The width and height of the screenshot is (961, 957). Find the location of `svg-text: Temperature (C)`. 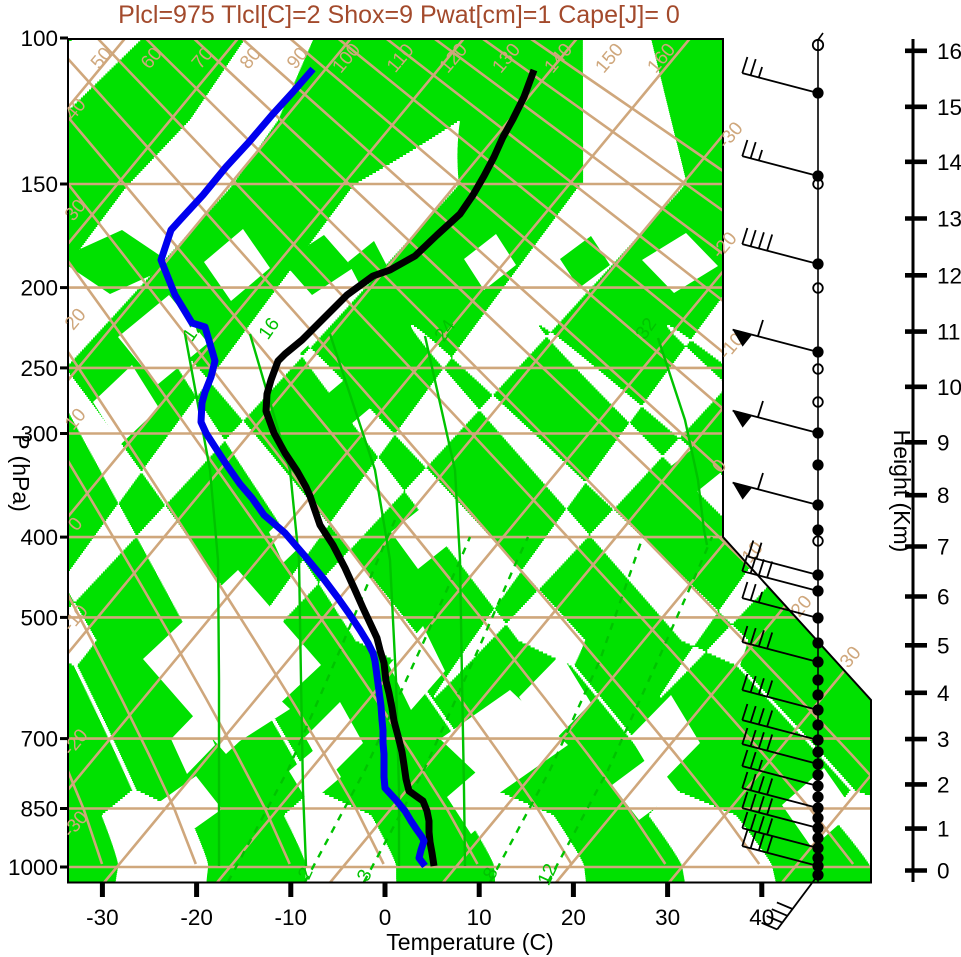

svg-text: Temperature (C) is located at coordinates (469, 942).